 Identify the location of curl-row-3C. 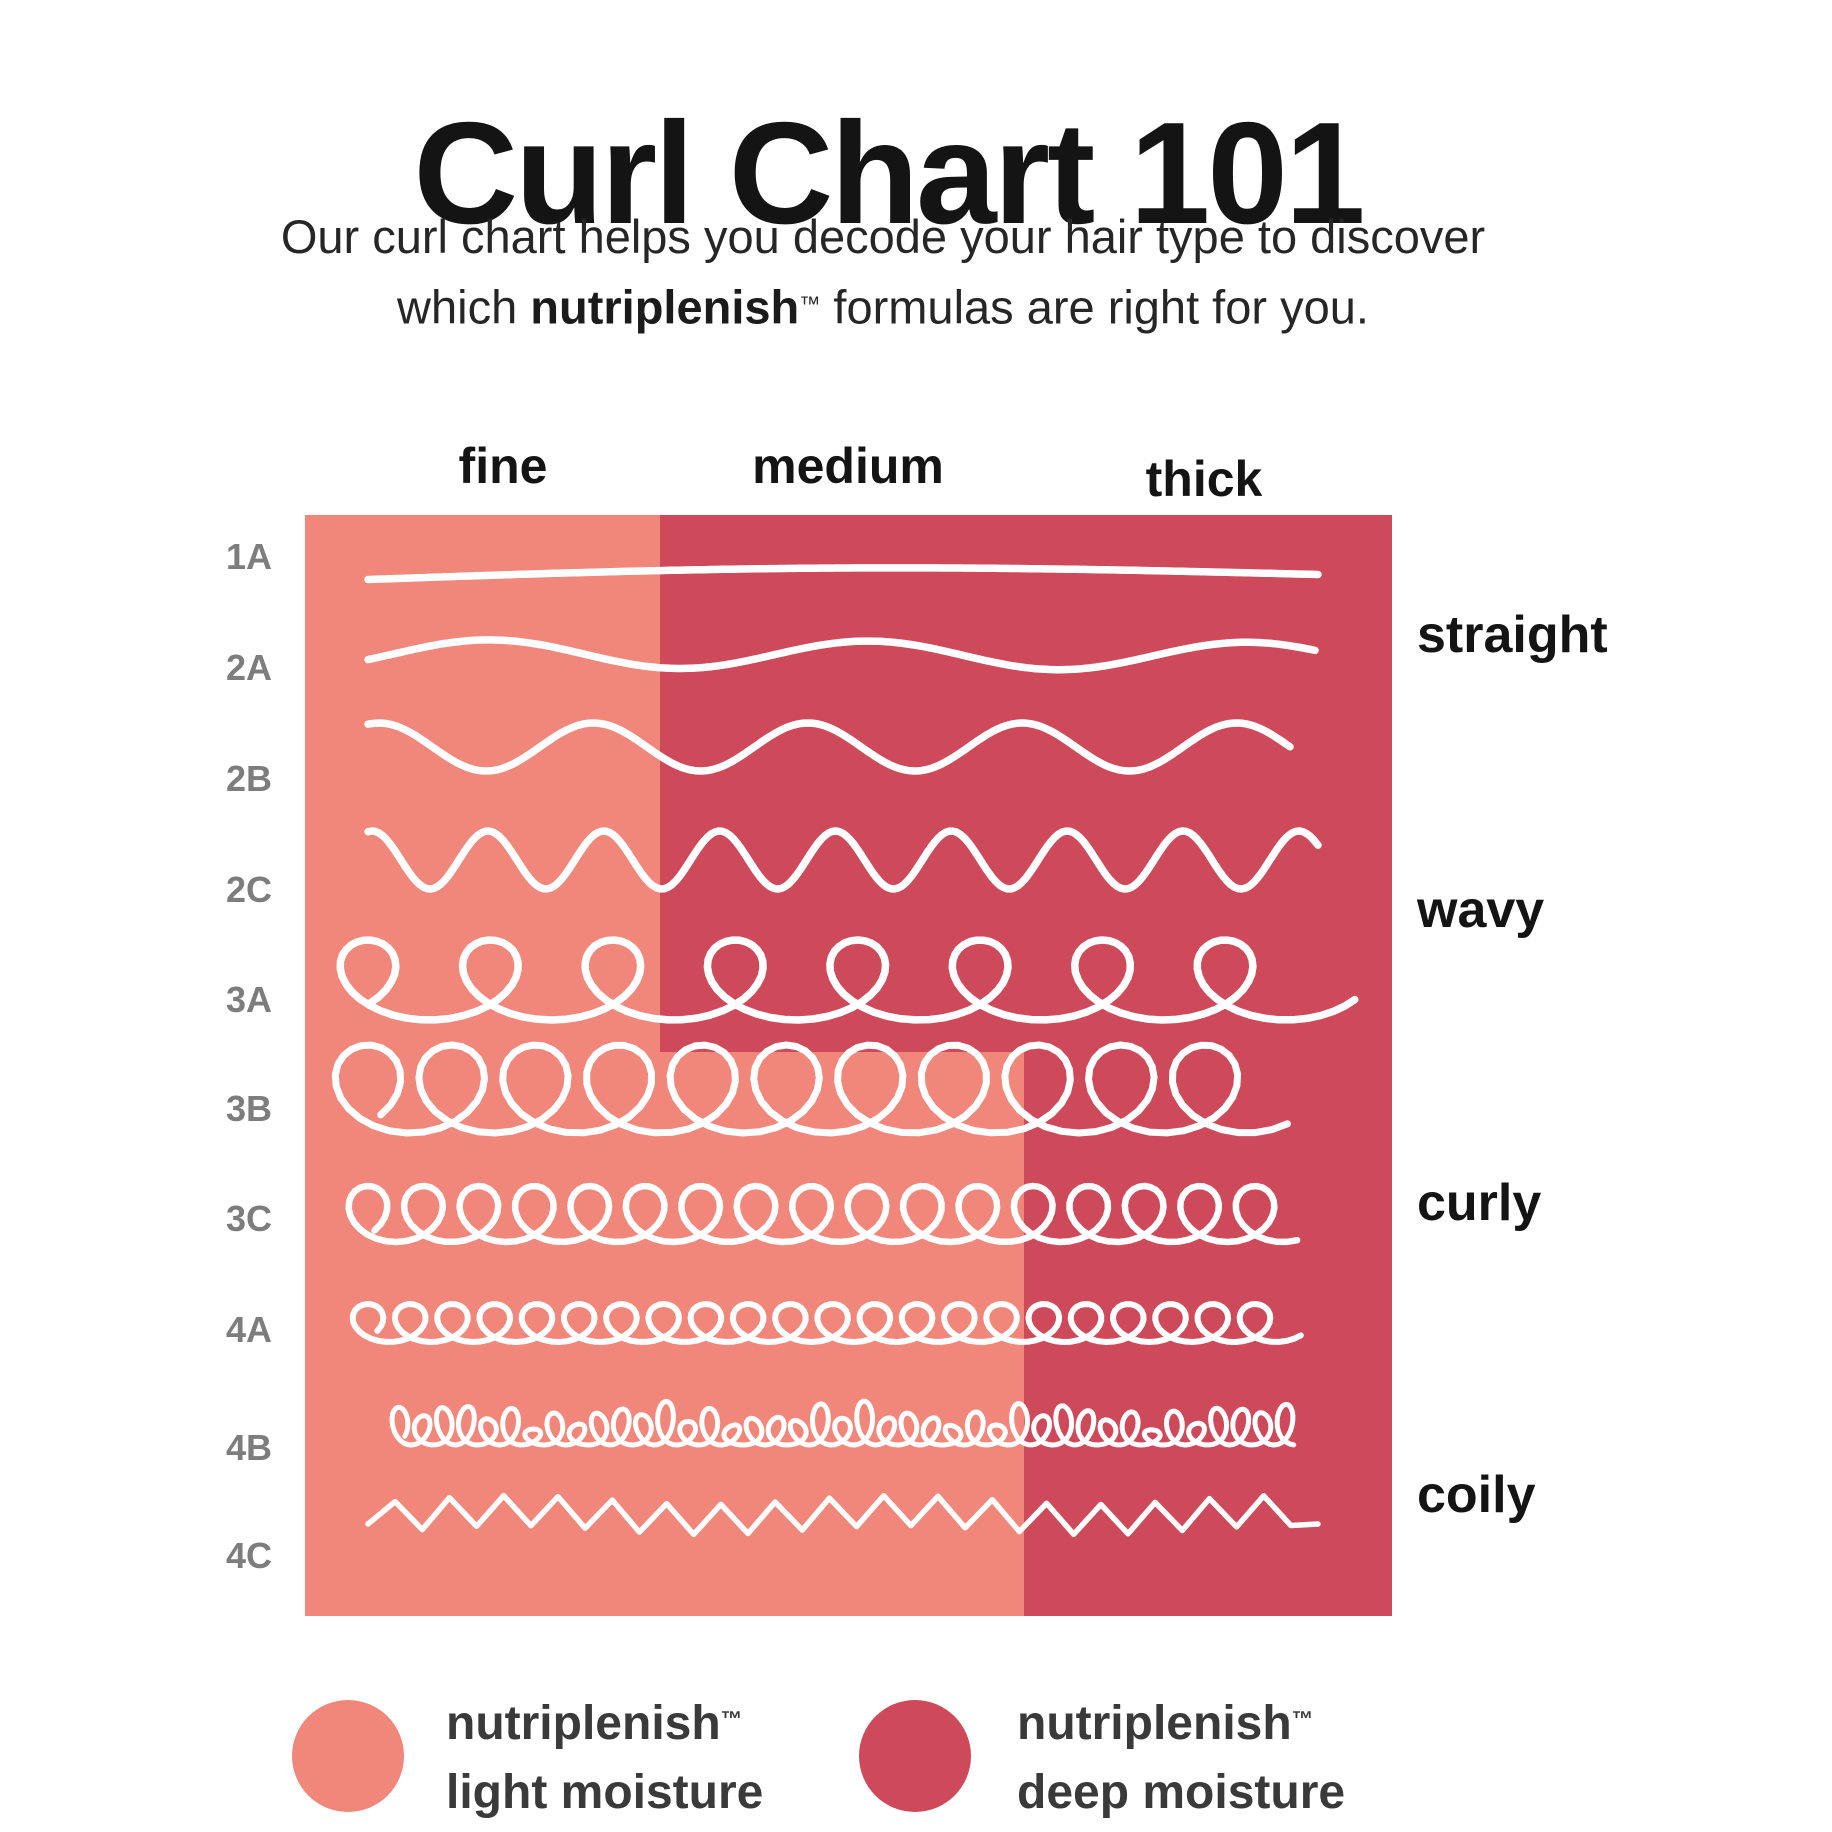
(823, 1214).